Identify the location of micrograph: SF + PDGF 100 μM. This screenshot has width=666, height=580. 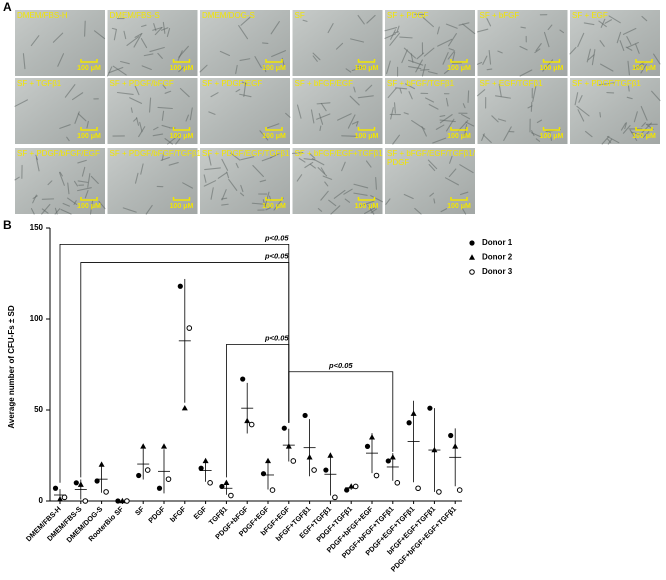
(430, 43).